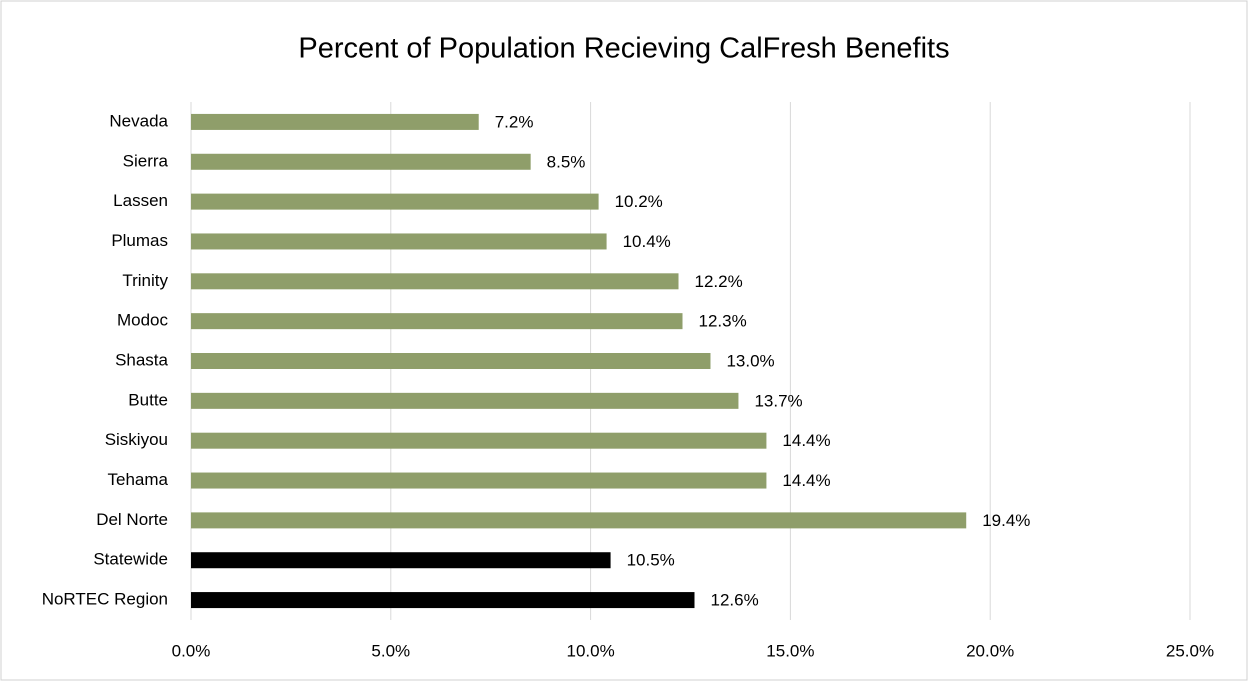 The width and height of the screenshot is (1249, 682). What do you see at coordinates (590, 650) in the screenshot?
I see `x-tick-label: 10.0%` at bounding box center [590, 650].